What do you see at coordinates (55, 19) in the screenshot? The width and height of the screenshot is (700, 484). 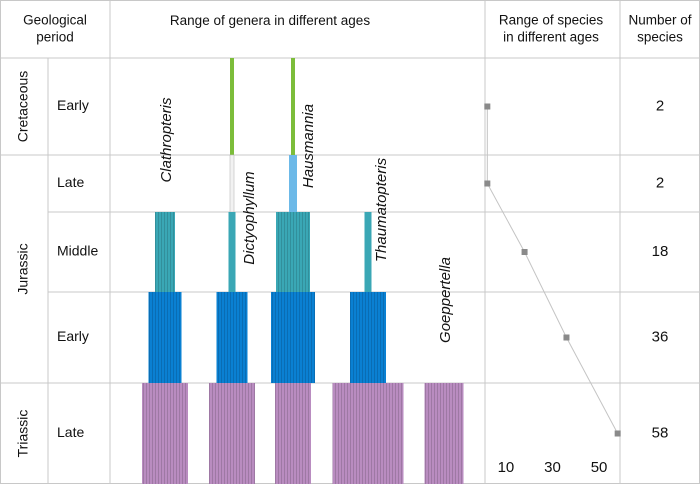 I see `header-line: Geological` at bounding box center [55, 19].